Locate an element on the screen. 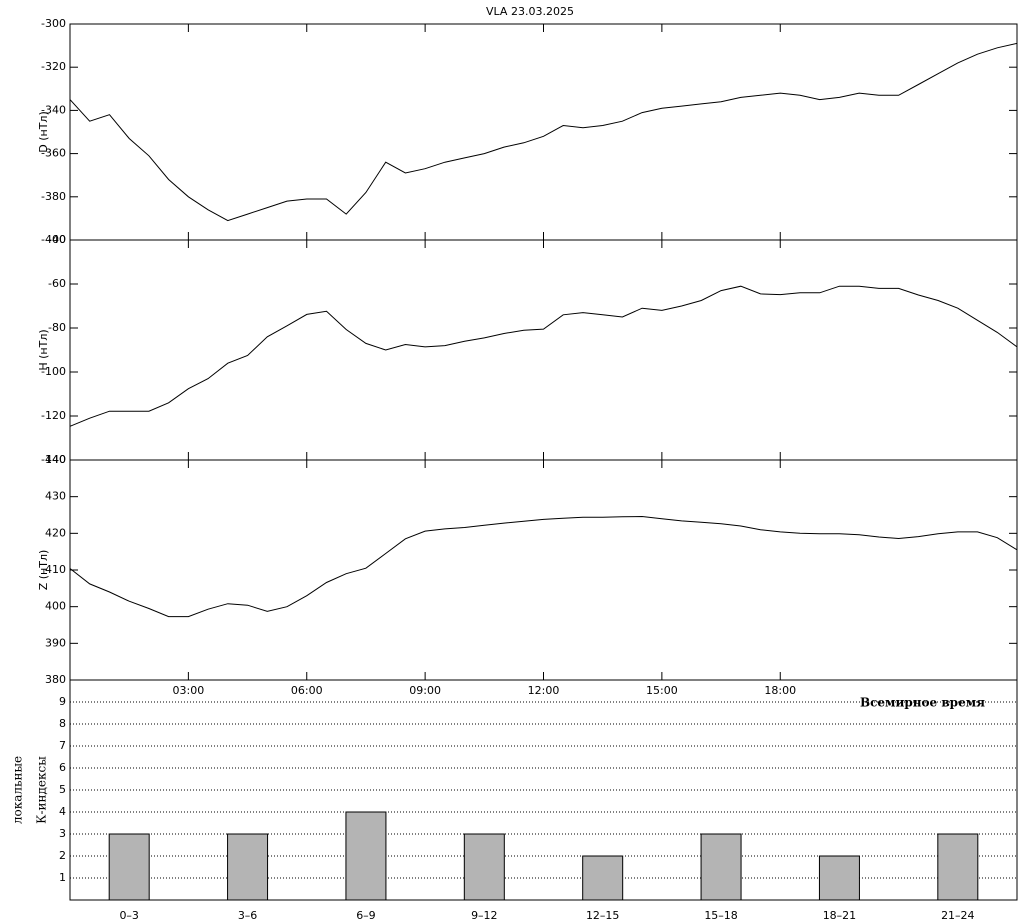  y-tick-label: 1 is located at coordinates (62, 877).